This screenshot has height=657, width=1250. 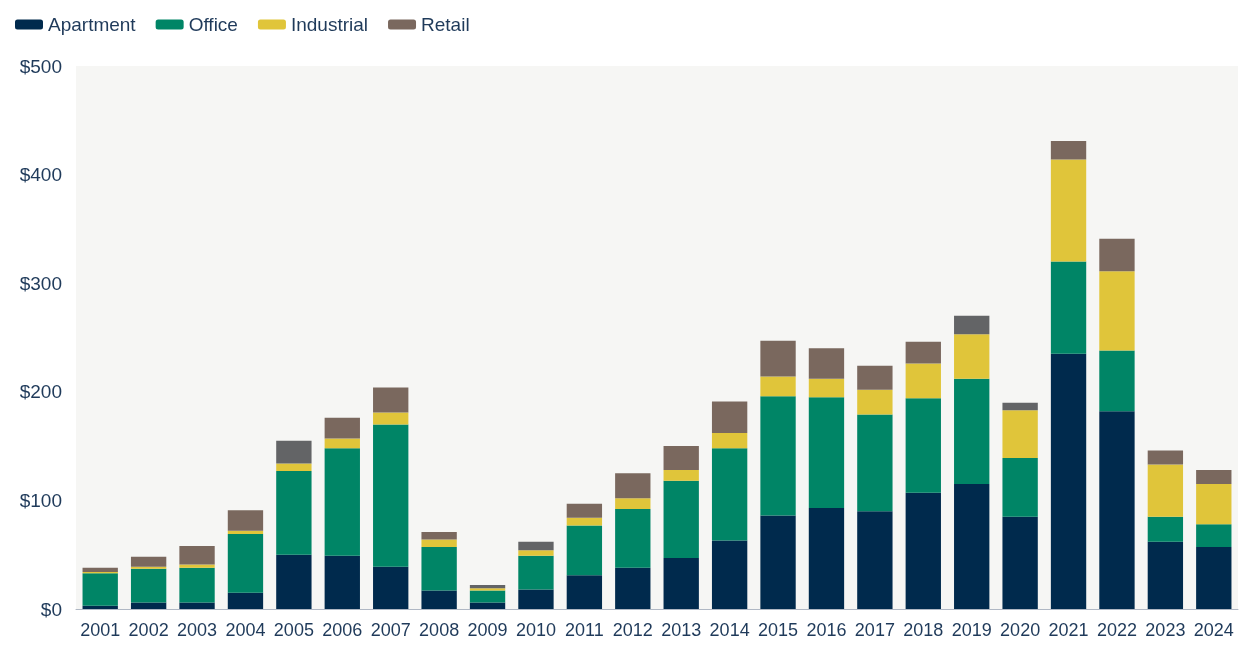 I want to click on x-tick-label: 2002, so click(x=148, y=630).